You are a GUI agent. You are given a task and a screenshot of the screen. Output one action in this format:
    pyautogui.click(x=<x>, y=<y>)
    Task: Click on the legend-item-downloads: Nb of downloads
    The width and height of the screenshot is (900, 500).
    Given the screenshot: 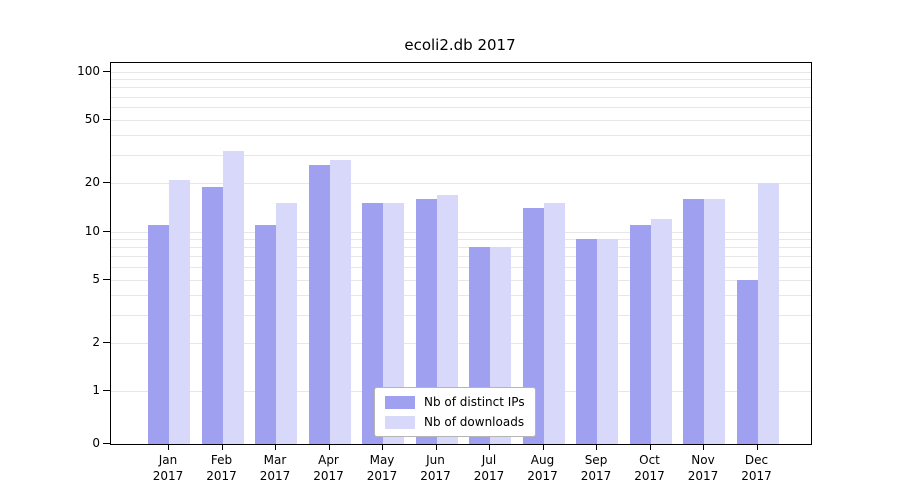 What is the action you would take?
    pyautogui.click(x=455, y=422)
    